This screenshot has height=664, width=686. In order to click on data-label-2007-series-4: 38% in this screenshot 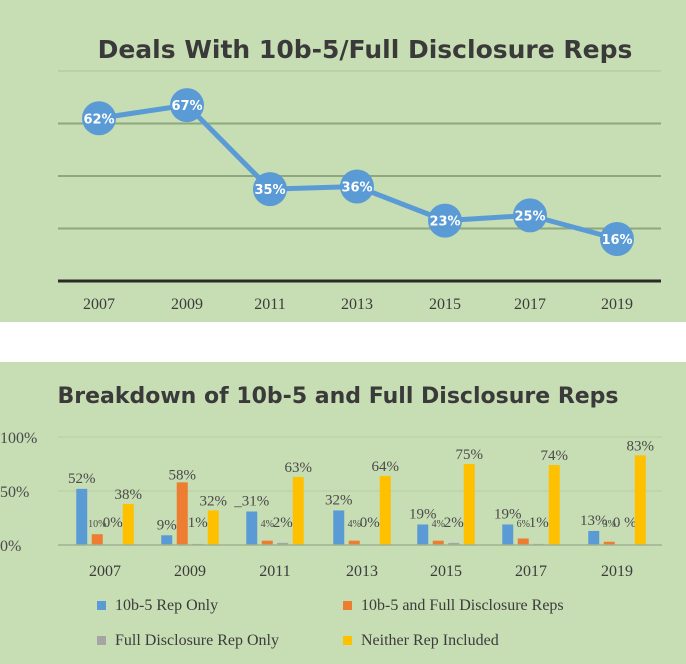, I will do `click(129, 495)`.